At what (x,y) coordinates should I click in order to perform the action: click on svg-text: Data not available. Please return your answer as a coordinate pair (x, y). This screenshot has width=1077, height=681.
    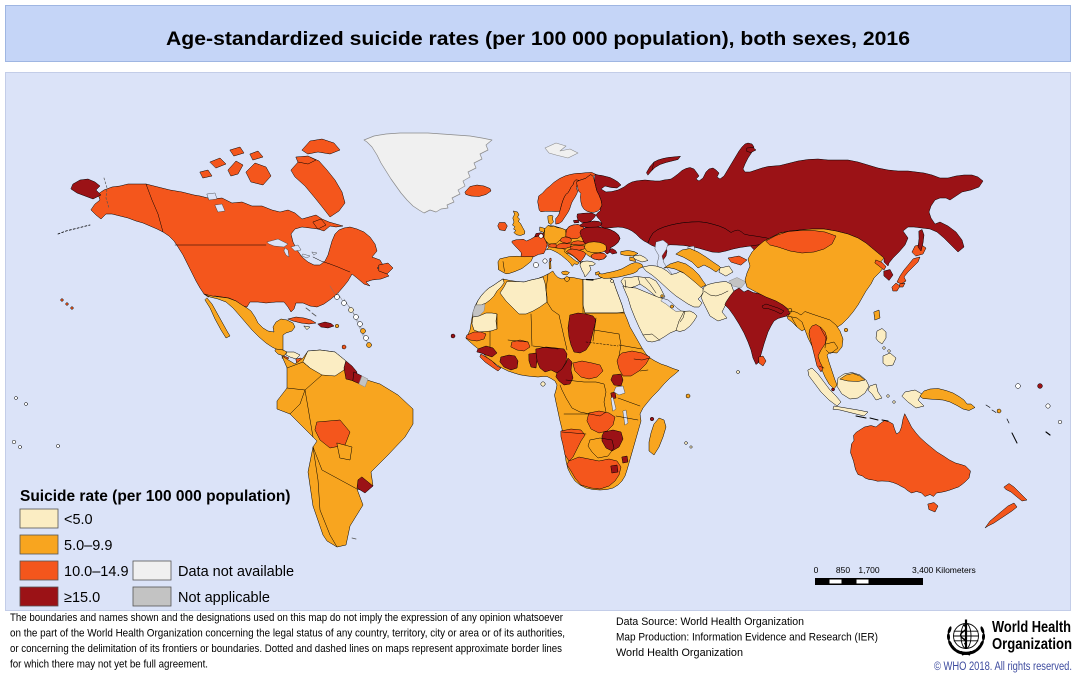
    Looking at the image, I should click on (236, 572).